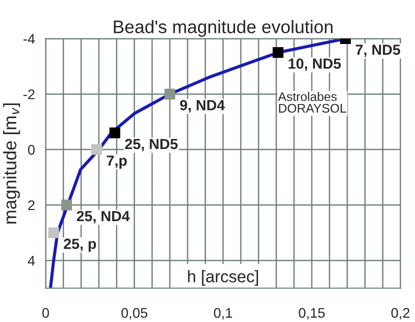  I want to click on y-tick-label: 4, so click(31, 261).